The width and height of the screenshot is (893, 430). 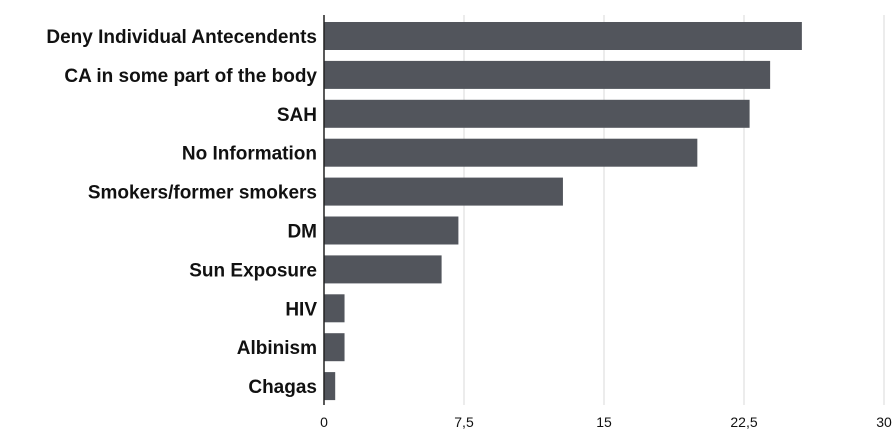 I want to click on category-label: Sun Exposure, so click(x=253, y=270).